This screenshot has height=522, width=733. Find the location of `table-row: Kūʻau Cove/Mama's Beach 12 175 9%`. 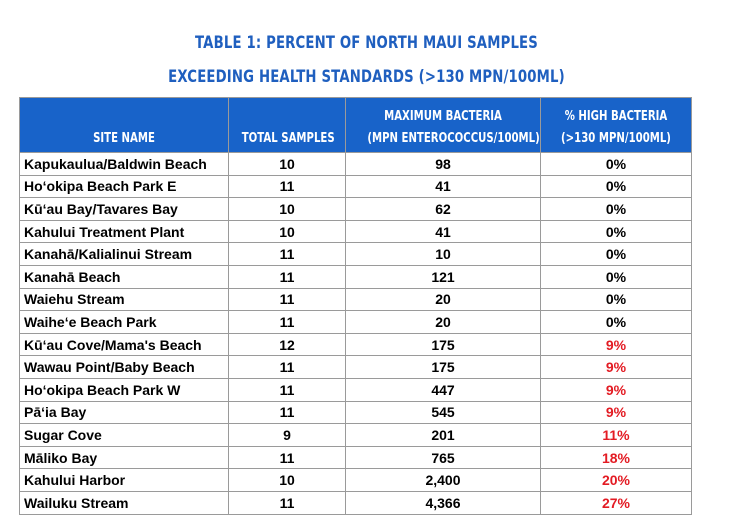

table-row: Kūʻau Cove/Mama's Beach 12 175 9% is located at coordinates (355, 344).